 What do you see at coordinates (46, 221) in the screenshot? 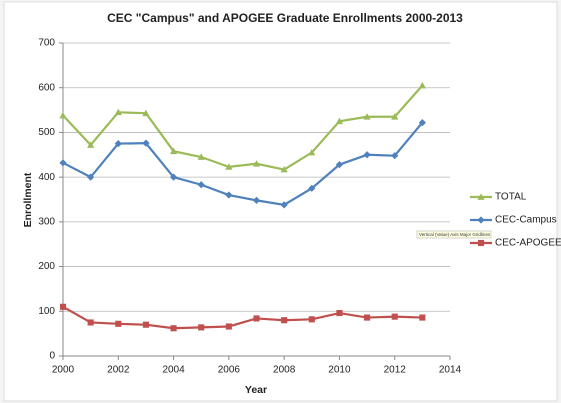
I see `y-tick-label: 300` at bounding box center [46, 221].